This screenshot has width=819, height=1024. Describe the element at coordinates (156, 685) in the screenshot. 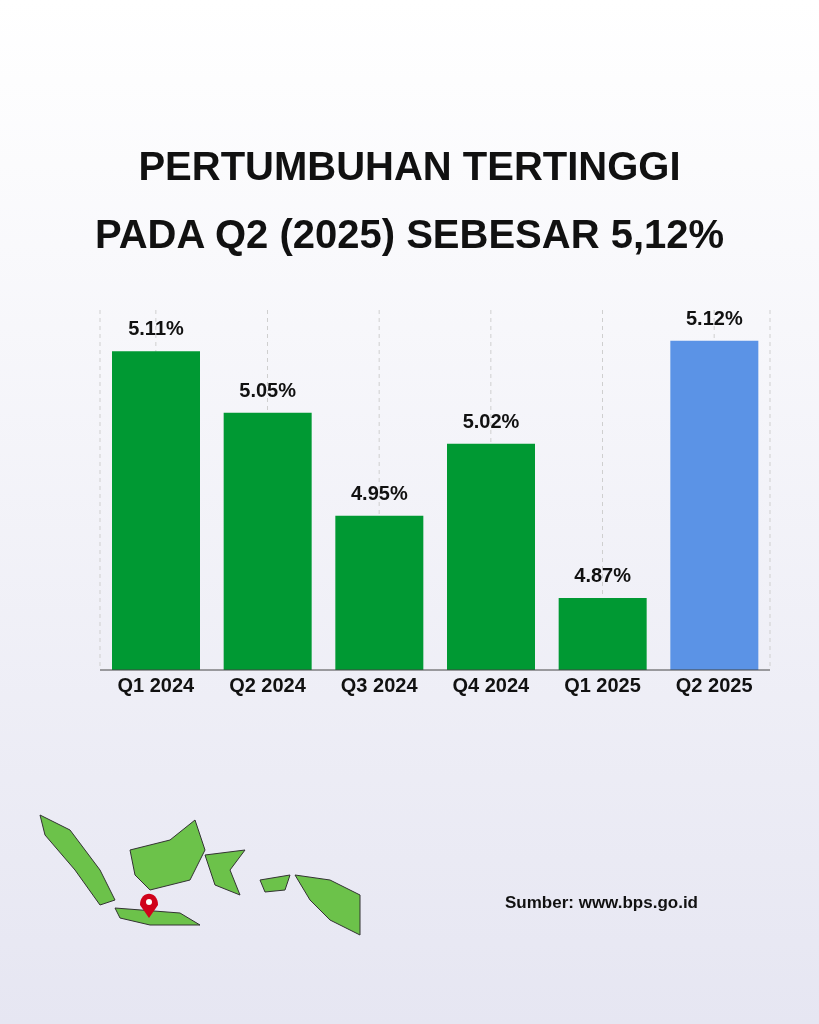

I see `x-tick-label: Q1 2024` at that location.